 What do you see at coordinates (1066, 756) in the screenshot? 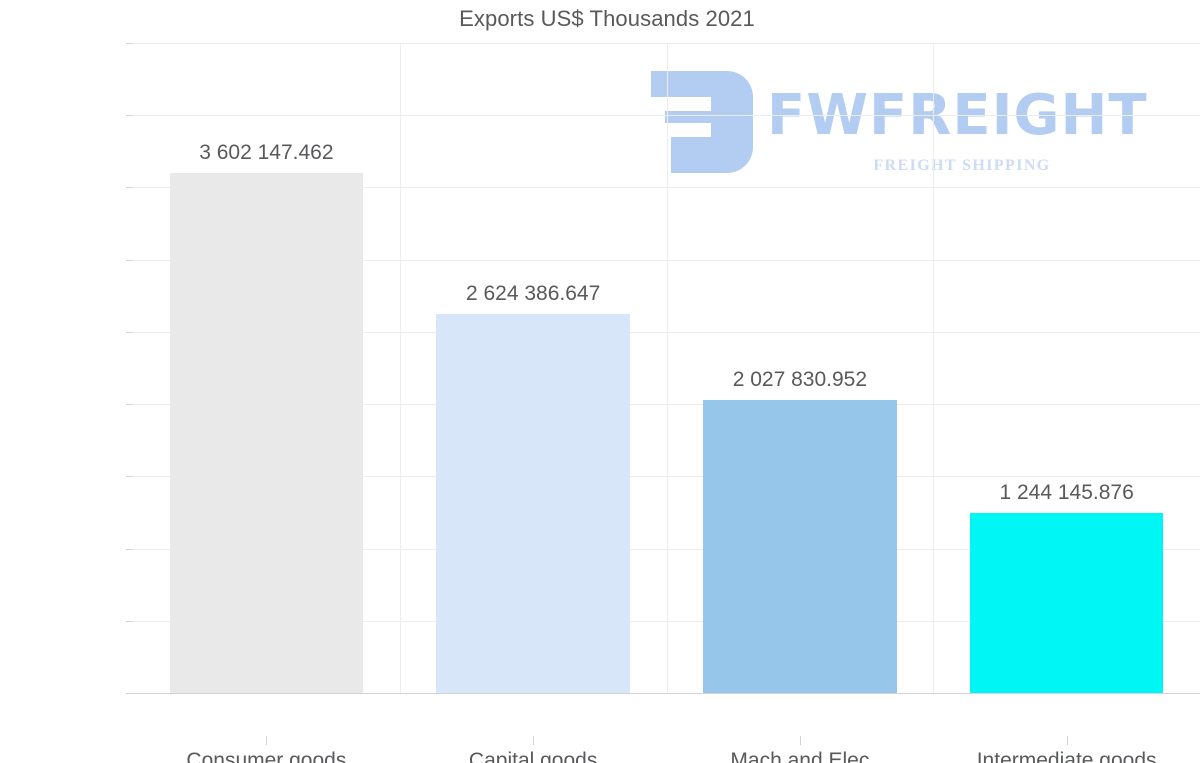
I see `x-tick-label: Intermediate goods` at bounding box center [1066, 756].